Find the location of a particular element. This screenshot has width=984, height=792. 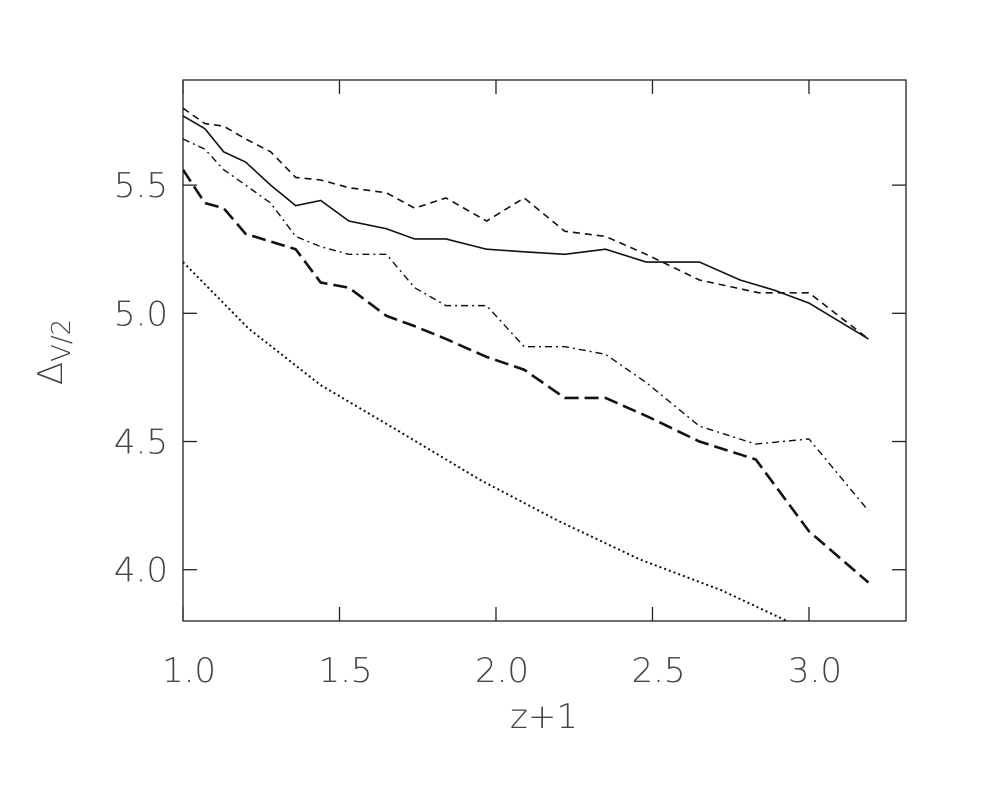

y-axis-label: ΔV/2 is located at coordinates (54, 352).